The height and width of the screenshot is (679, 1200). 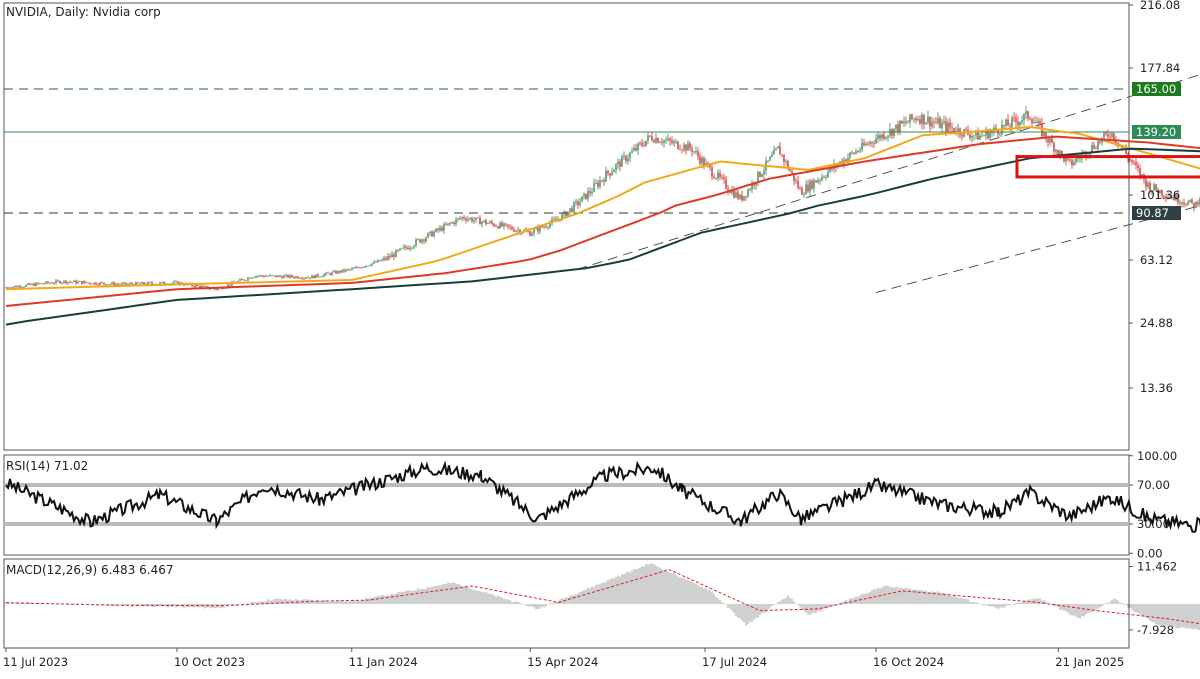 I want to click on rsi-line, so click(x=602, y=496).